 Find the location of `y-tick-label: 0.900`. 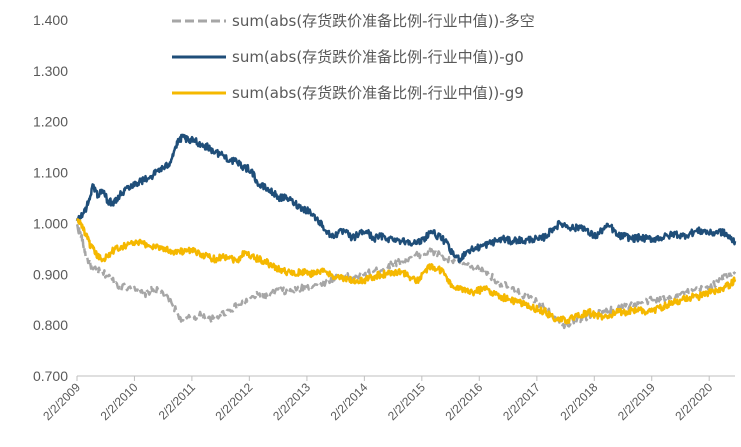

y-tick-label: 0.900 is located at coordinates (50, 274).